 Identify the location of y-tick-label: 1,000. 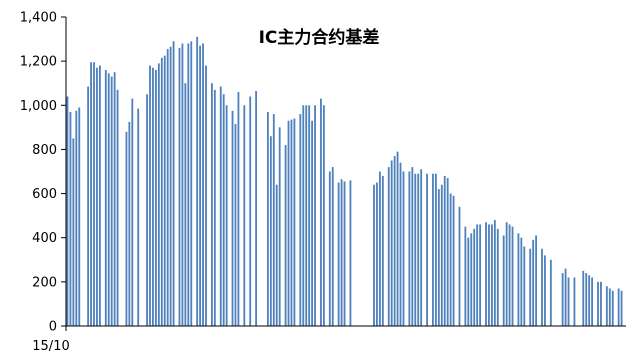
(38, 106).